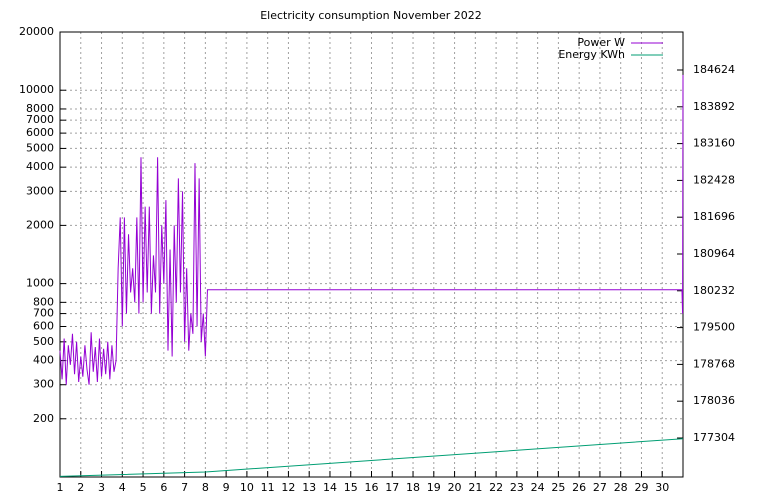 This screenshot has width=768, height=504. I want to click on x-tick-label: 7, so click(184, 487).